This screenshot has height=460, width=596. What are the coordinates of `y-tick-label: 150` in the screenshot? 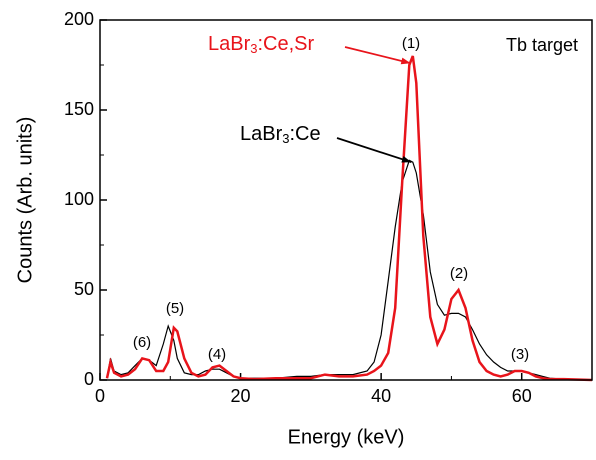 It's located at (79, 109).